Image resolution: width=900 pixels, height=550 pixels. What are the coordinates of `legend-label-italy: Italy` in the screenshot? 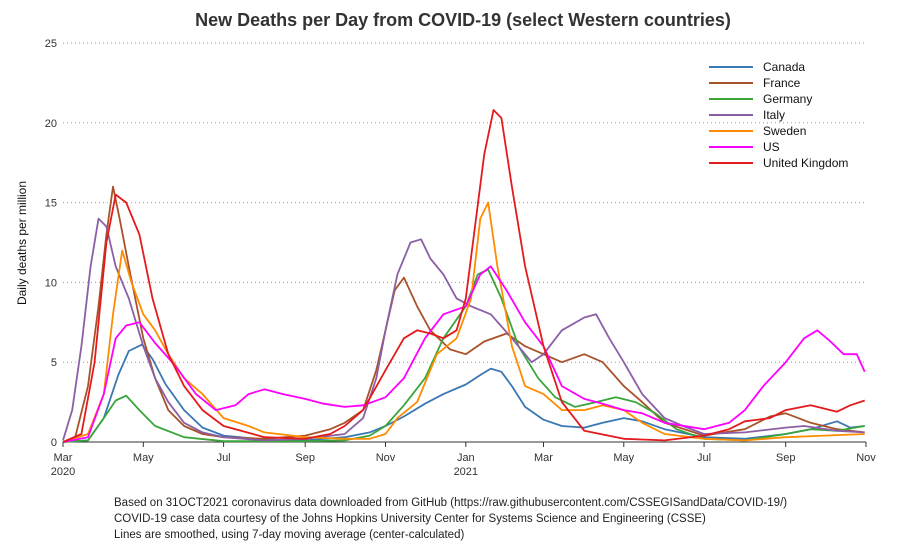 It's located at (774, 115).